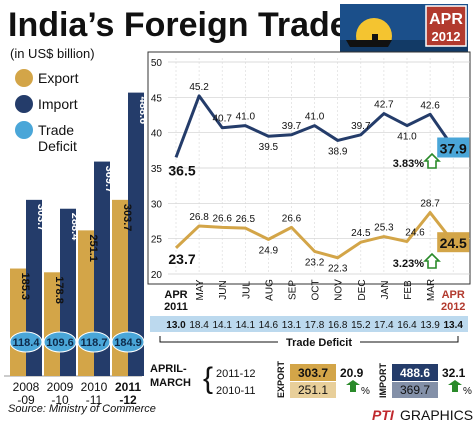 This screenshot has height=426, width=474. I want to click on import-current-box, so click(415, 372).